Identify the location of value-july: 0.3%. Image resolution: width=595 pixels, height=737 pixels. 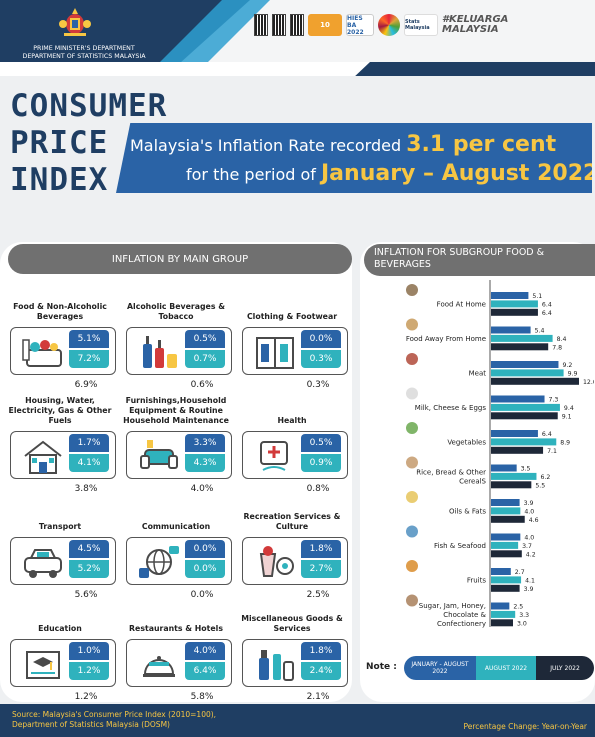
(318, 385).